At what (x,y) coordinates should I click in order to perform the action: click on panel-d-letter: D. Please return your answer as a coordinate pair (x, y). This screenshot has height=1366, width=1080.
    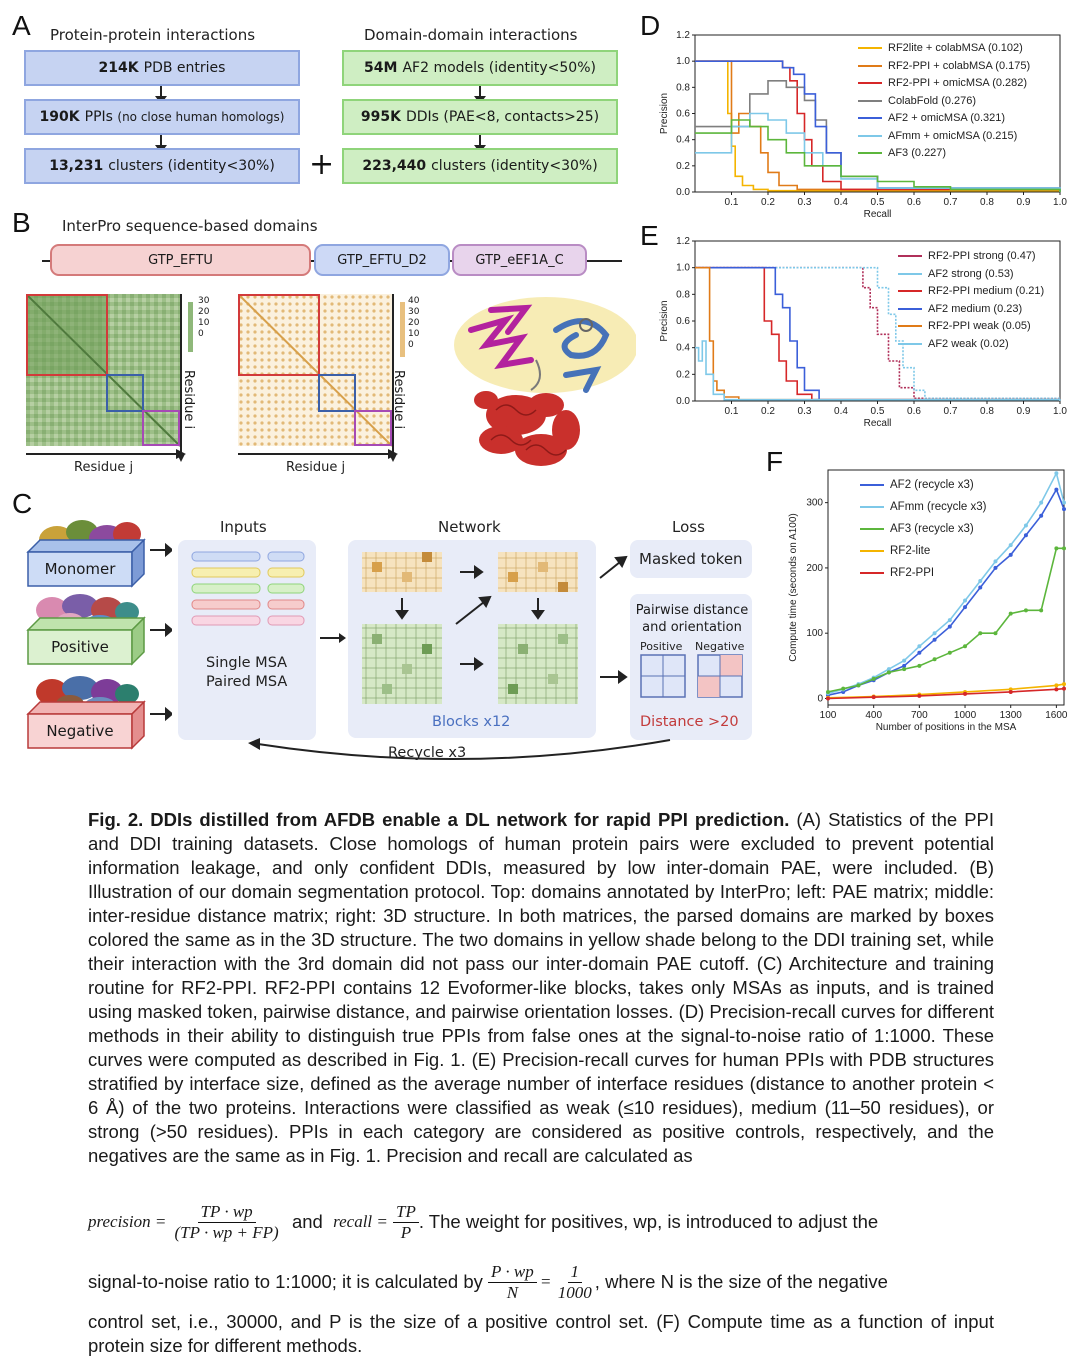
    Looking at the image, I should click on (650, 25).